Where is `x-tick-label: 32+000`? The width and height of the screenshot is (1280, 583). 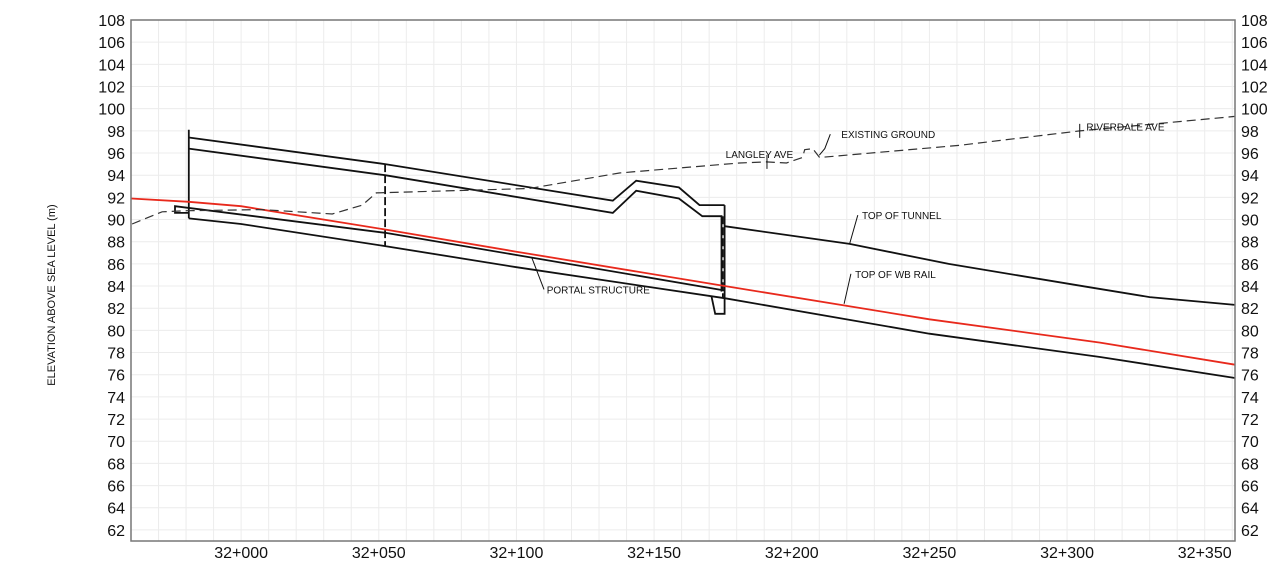
x-tick-label: 32+000 is located at coordinates (241, 553).